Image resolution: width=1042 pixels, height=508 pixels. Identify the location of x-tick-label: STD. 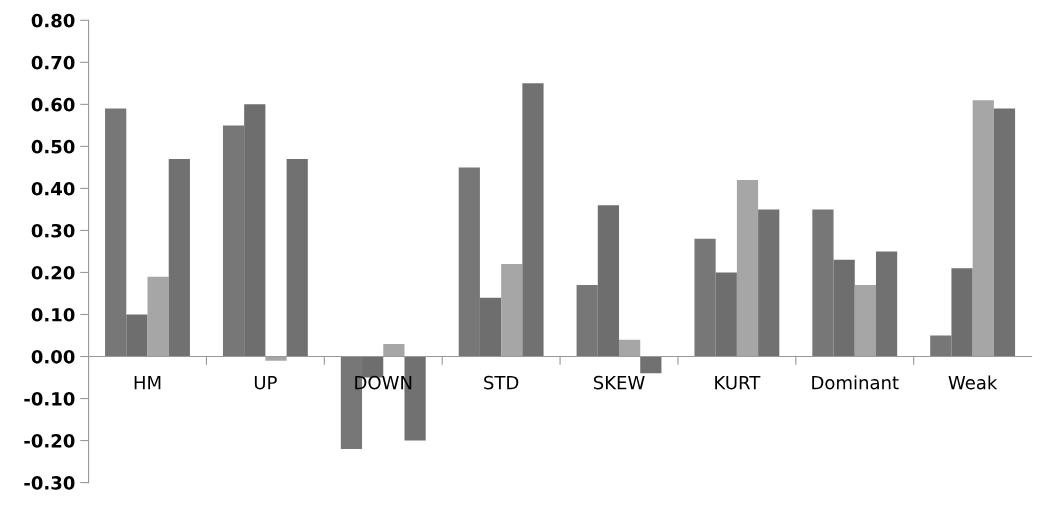
(501, 382).